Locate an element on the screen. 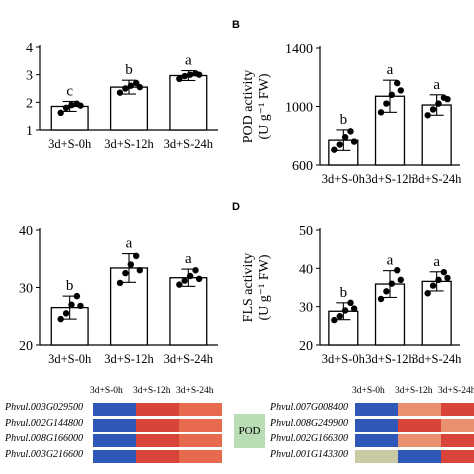 The height and width of the screenshot is (474, 474). x-tick-label-2-2: 3d+S-24h is located at coordinates (189, 359).